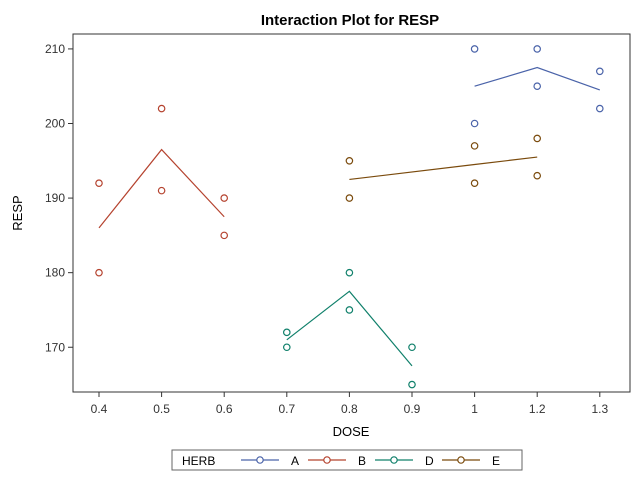 The height and width of the screenshot is (480, 640). What do you see at coordinates (599, 409) in the screenshot?
I see `x-tick-label: 1.3` at bounding box center [599, 409].